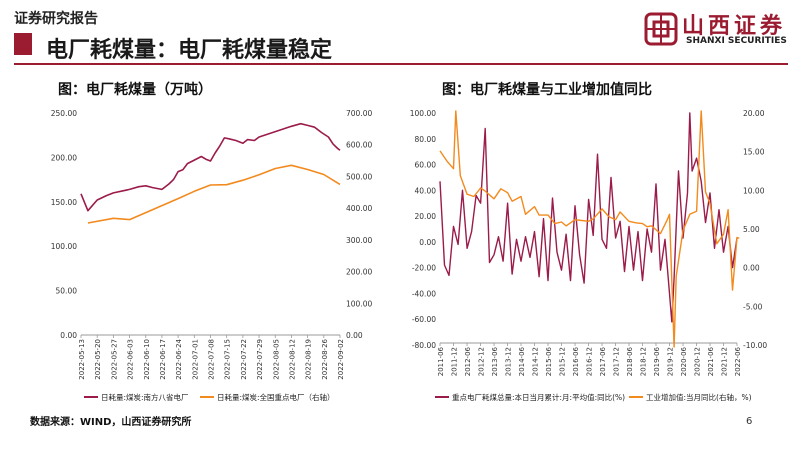 The image size is (802, 451). I want to click on logo-subtext: SHANXI SECURITIES, so click(736, 41).